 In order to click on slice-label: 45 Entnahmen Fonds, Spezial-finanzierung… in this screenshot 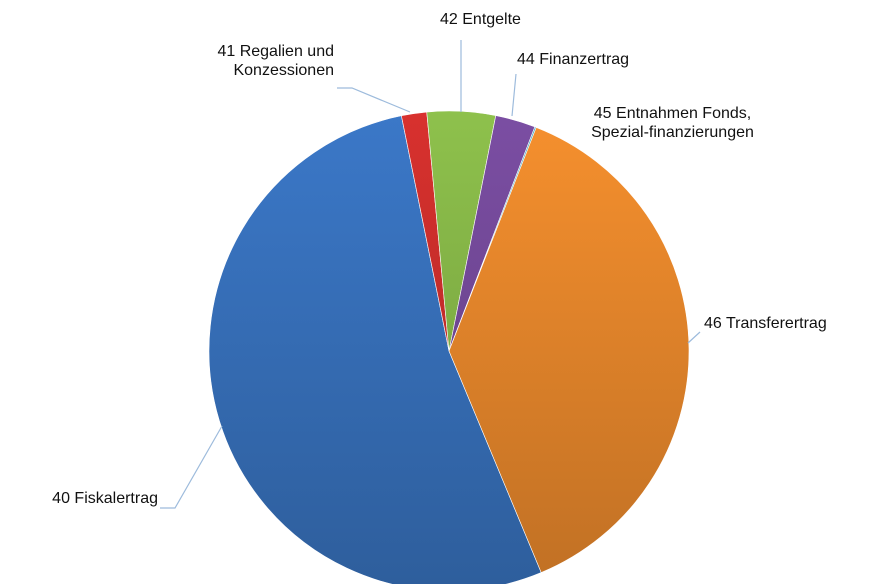, I will do `click(672, 123)`.